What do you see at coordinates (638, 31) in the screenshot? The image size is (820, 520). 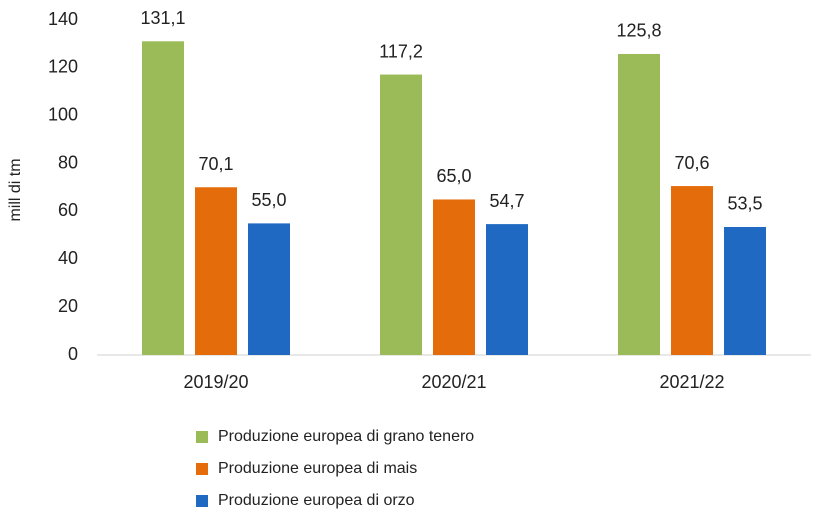 I see `value-label: 125,8` at bounding box center [638, 31].